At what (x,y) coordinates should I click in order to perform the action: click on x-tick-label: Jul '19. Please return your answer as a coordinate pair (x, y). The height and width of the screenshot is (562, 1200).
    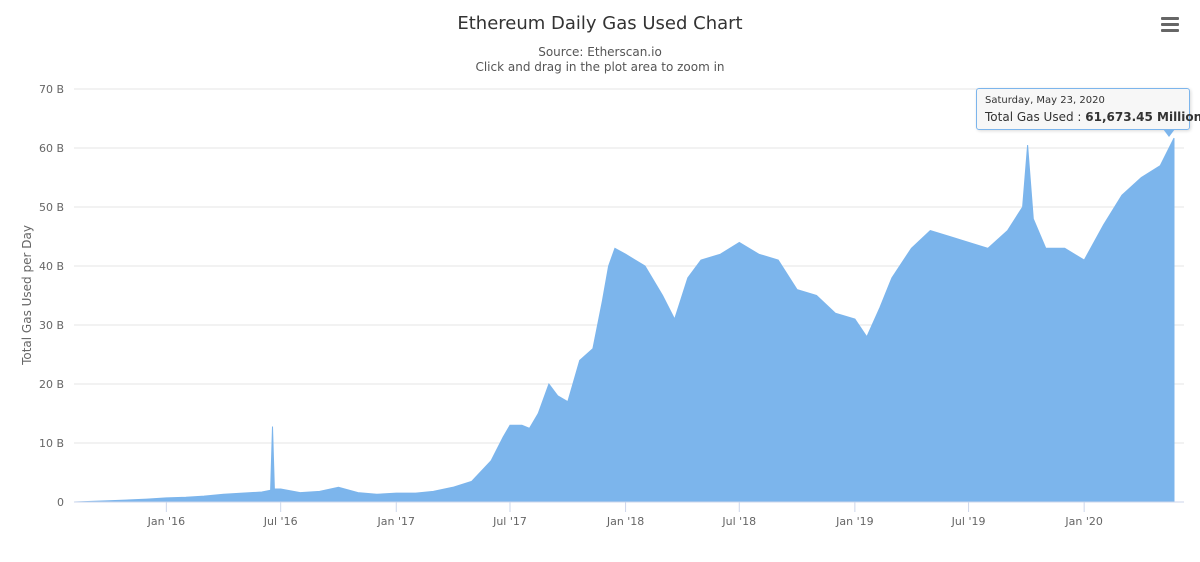
    Looking at the image, I should click on (968, 521).